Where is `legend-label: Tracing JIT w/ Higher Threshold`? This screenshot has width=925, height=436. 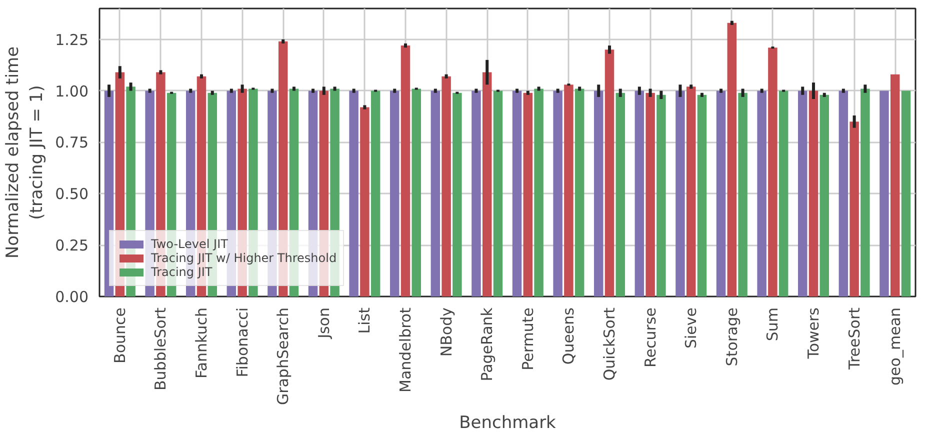 legend-label: Tracing JIT w/ Higher Threshold is located at coordinates (244, 258).